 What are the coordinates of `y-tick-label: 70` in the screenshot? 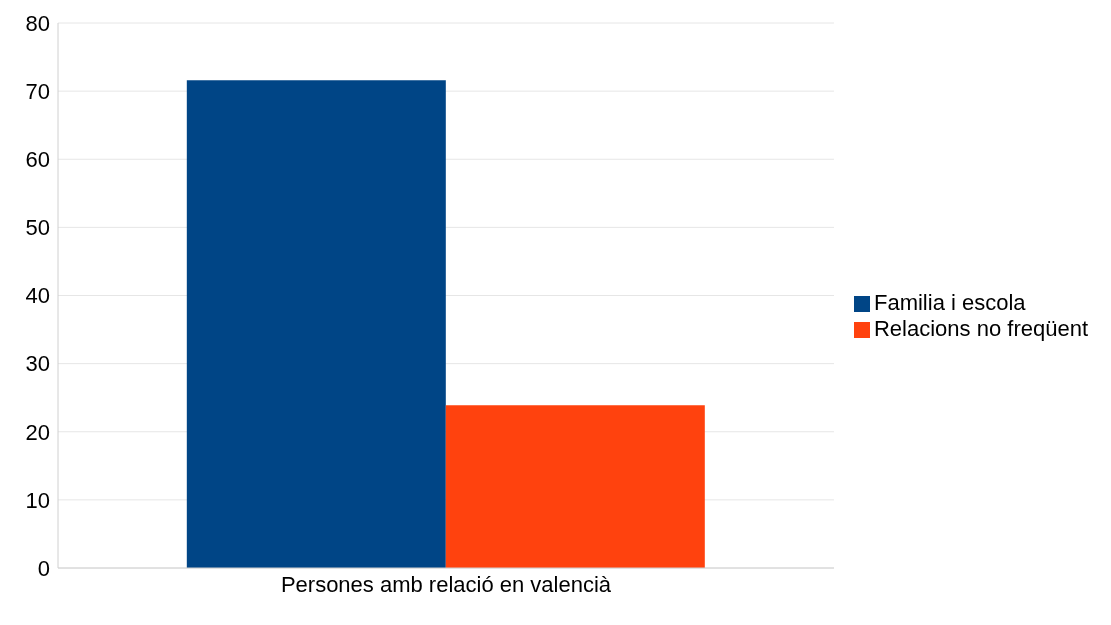 It's located at (37, 91).